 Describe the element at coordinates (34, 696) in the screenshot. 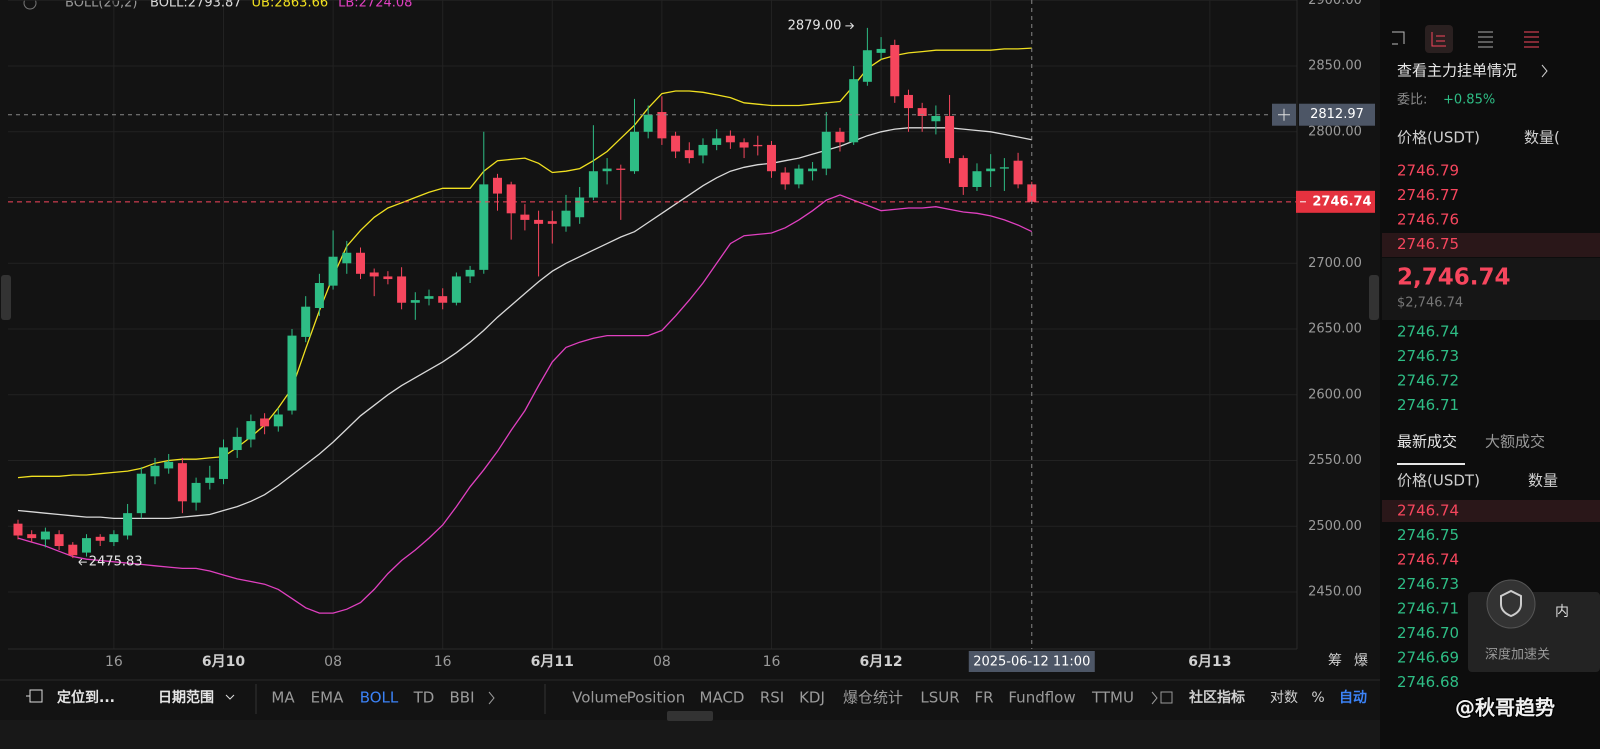

I see `locate-icon` at that location.